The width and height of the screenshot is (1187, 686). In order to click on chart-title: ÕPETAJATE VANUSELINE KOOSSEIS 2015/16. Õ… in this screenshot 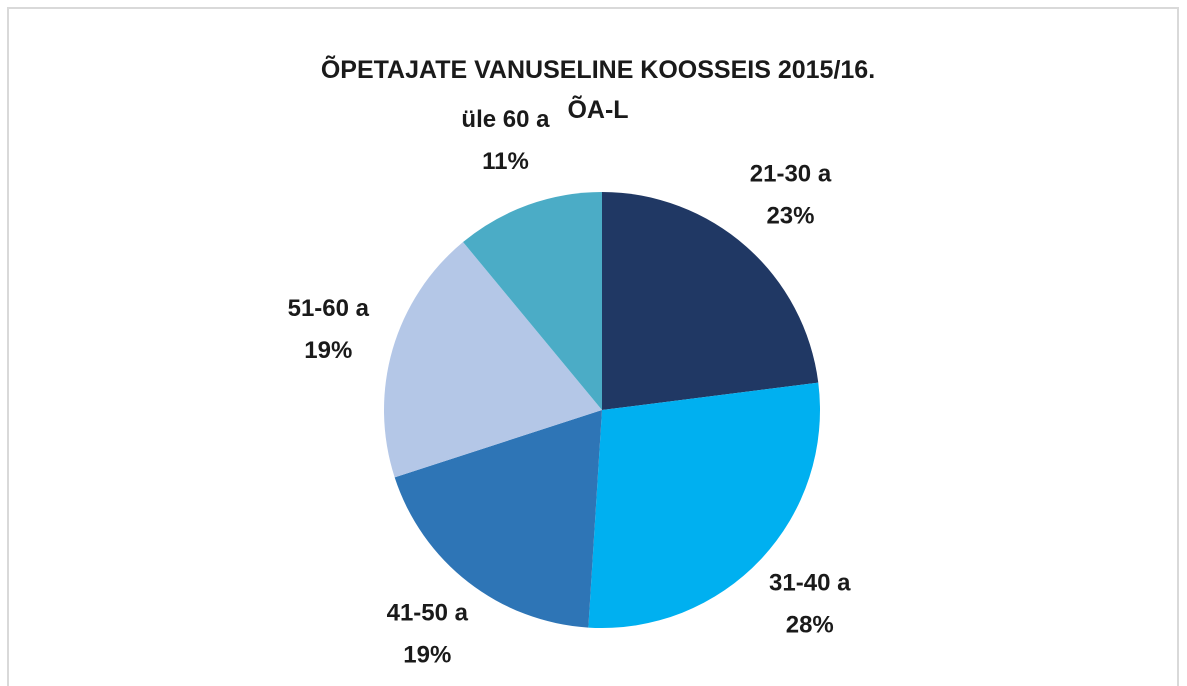, I will do `click(598, 90)`.